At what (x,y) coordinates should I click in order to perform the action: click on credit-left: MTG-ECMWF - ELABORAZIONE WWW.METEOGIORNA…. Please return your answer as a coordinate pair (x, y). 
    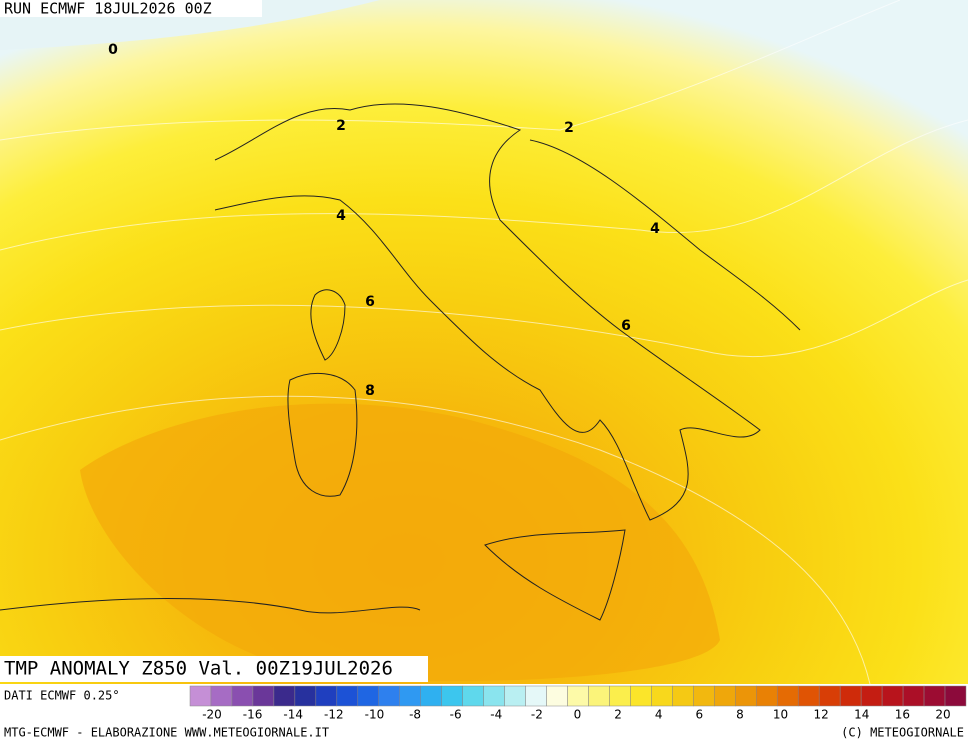
    Looking at the image, I should click on (166, 733).